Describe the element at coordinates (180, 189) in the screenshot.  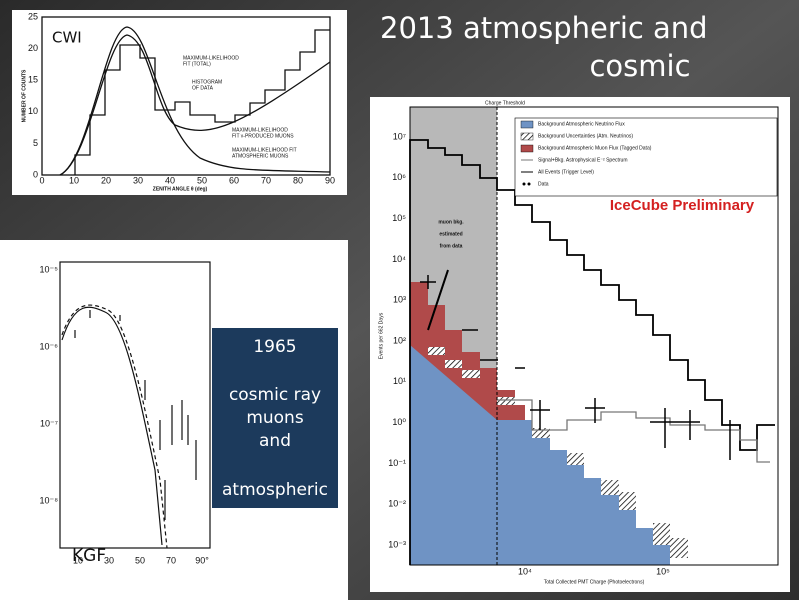
I see `axis-title: ZENITH ANGLE θ (deg)` at that location.